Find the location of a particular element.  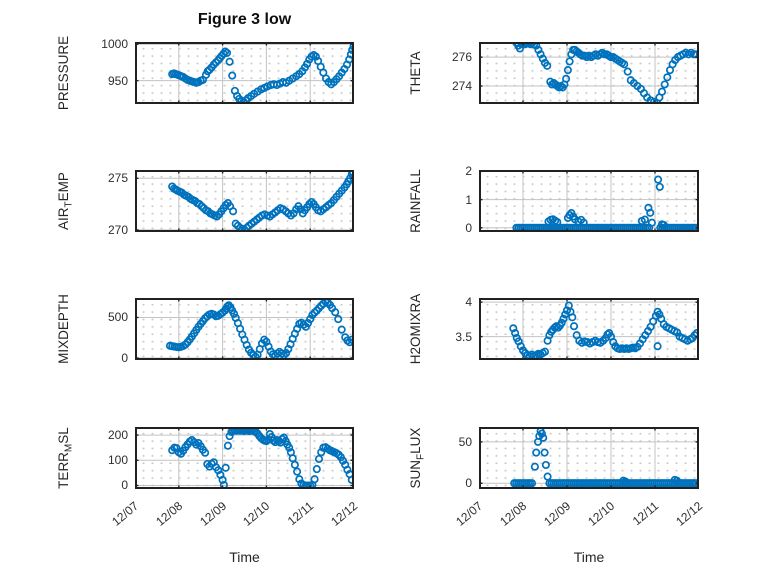

y-tick-label-h2omixra: 4 is located at coordinates (468, 302).